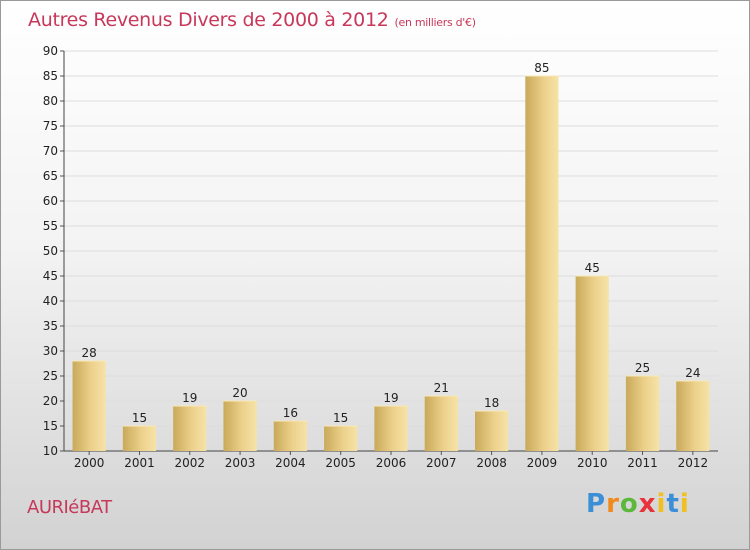 Image resolution: width=750 pixels, height=550 pixels. Describe the element at coordinates (89, 406) in the screenshot. I see `bar-2000` at that location.